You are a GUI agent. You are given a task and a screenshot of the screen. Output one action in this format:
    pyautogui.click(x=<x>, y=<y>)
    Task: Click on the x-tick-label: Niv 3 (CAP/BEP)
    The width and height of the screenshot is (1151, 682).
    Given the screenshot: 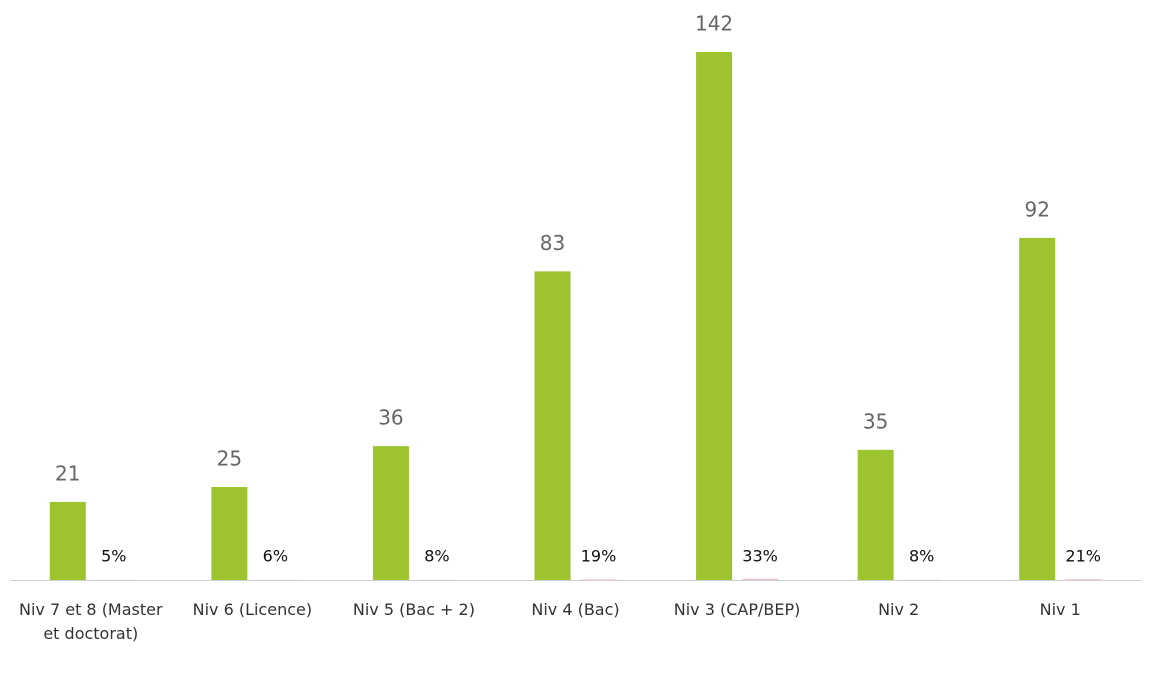 What is the action you would take?
    pyautogui.click(x=737, y=609)
    